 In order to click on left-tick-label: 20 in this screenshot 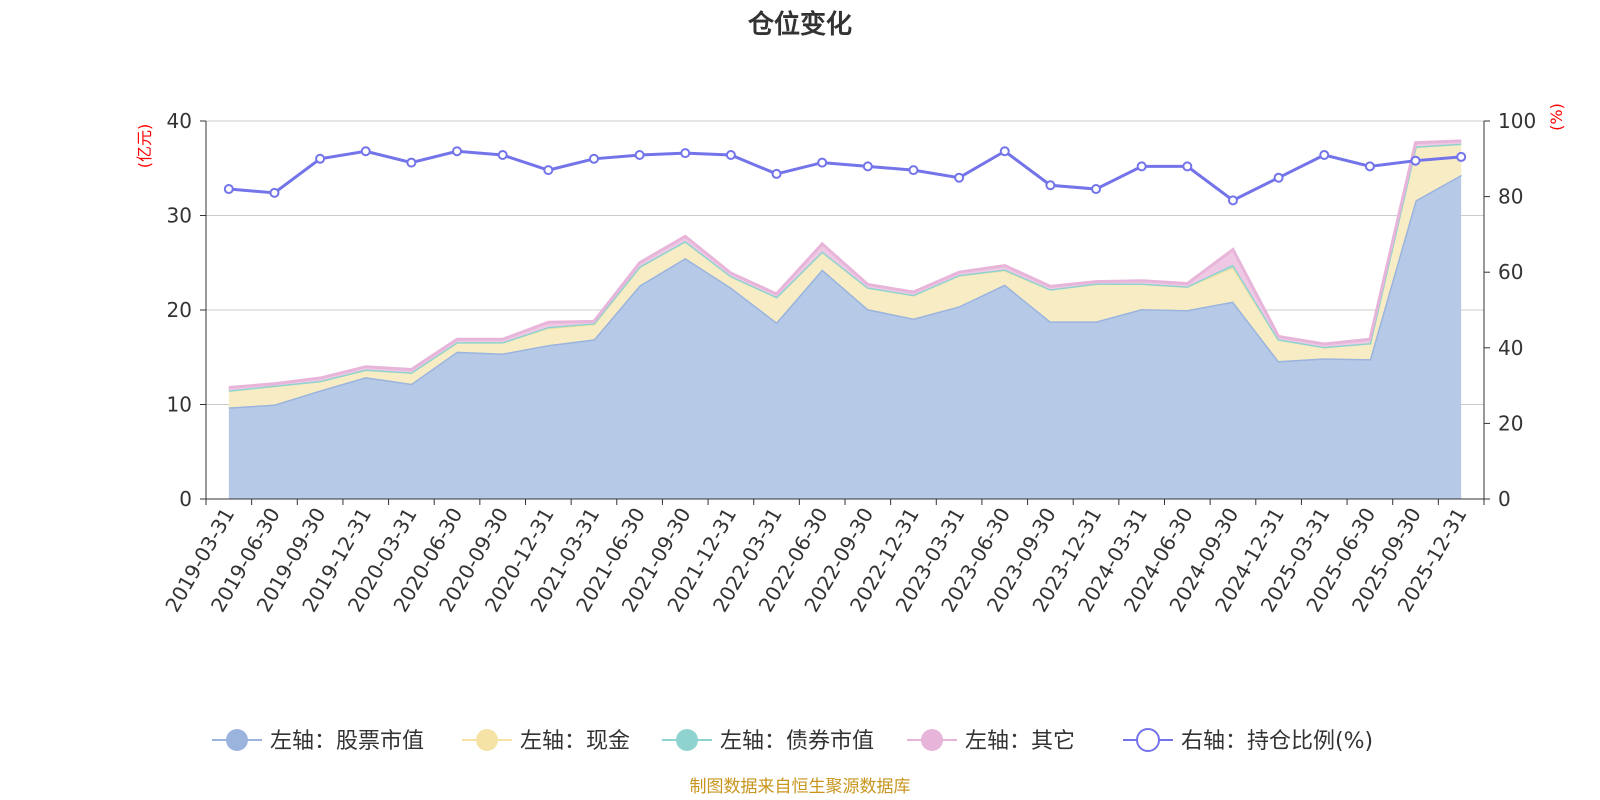, I will do `click(179, 310)`.